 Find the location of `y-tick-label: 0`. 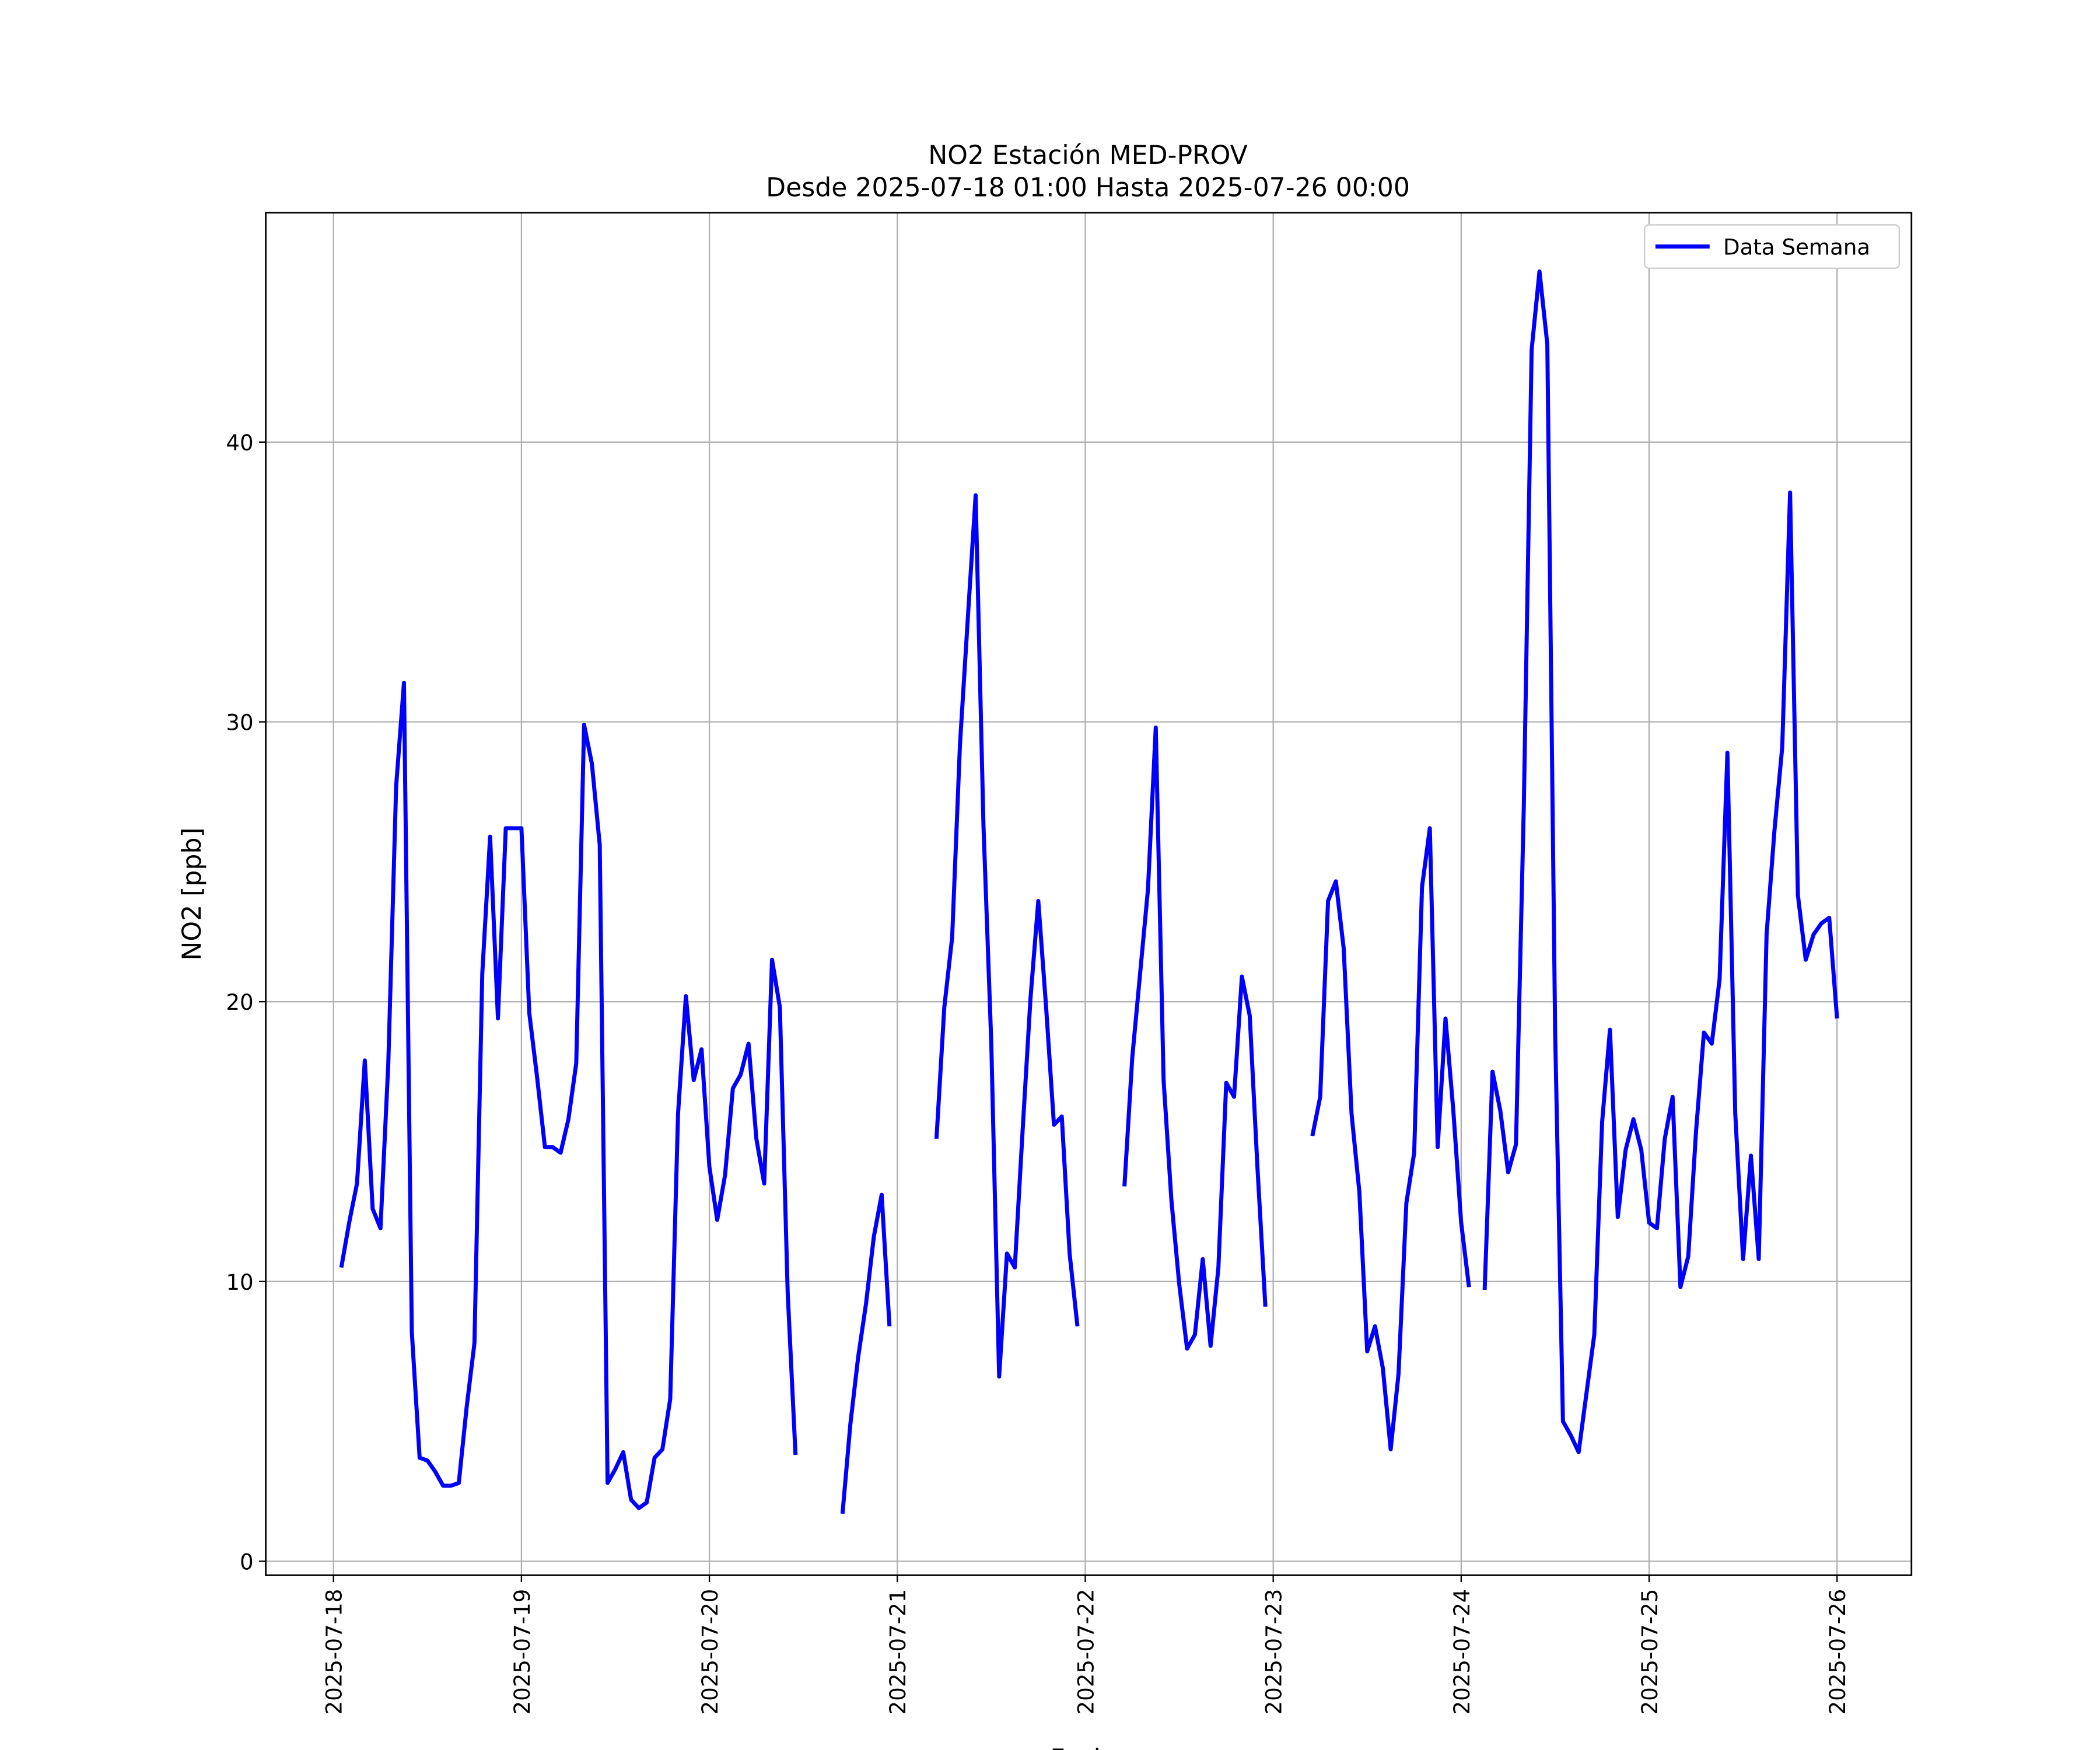

y-tick-label: 0 is located at coordinates (247, 1561).